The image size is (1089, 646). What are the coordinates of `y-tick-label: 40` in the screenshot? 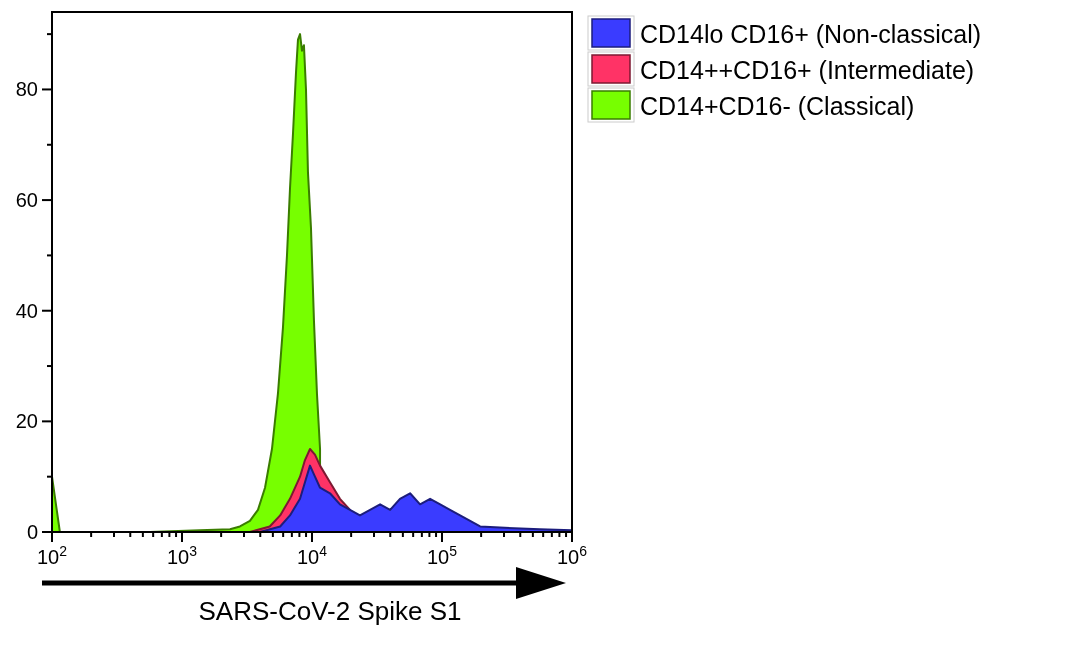 It's located at (26, 310).